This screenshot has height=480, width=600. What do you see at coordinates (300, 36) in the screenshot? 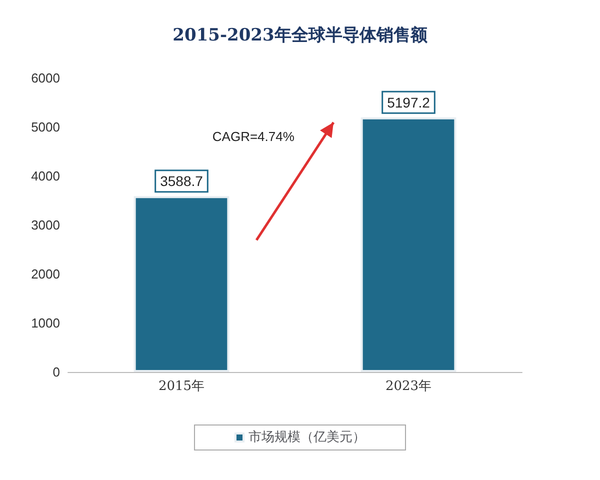
I see `chart-title: 2015-2023年全球半导体销售额` at bounding box center [300, 36].